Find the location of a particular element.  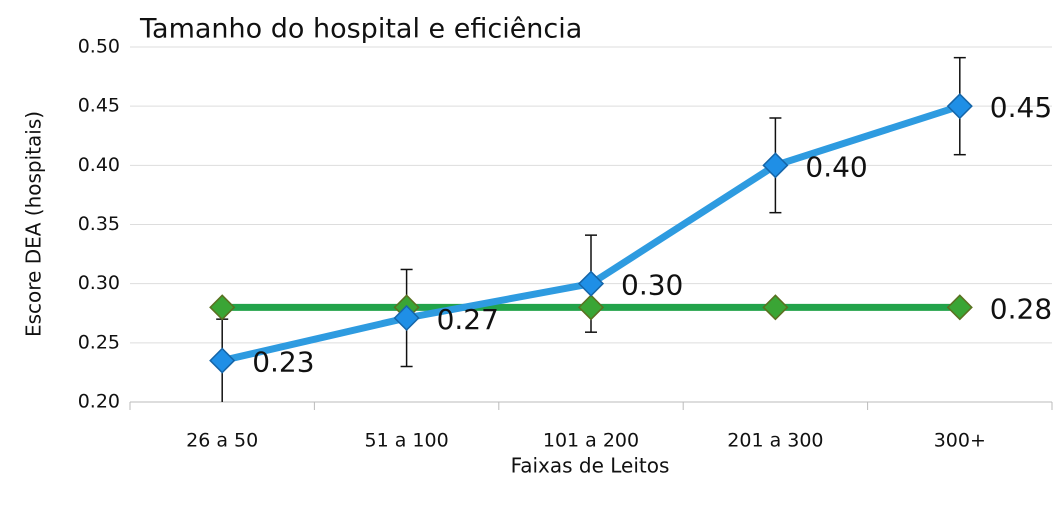

data-label: 0.40 is located at coordinates (836, 166).